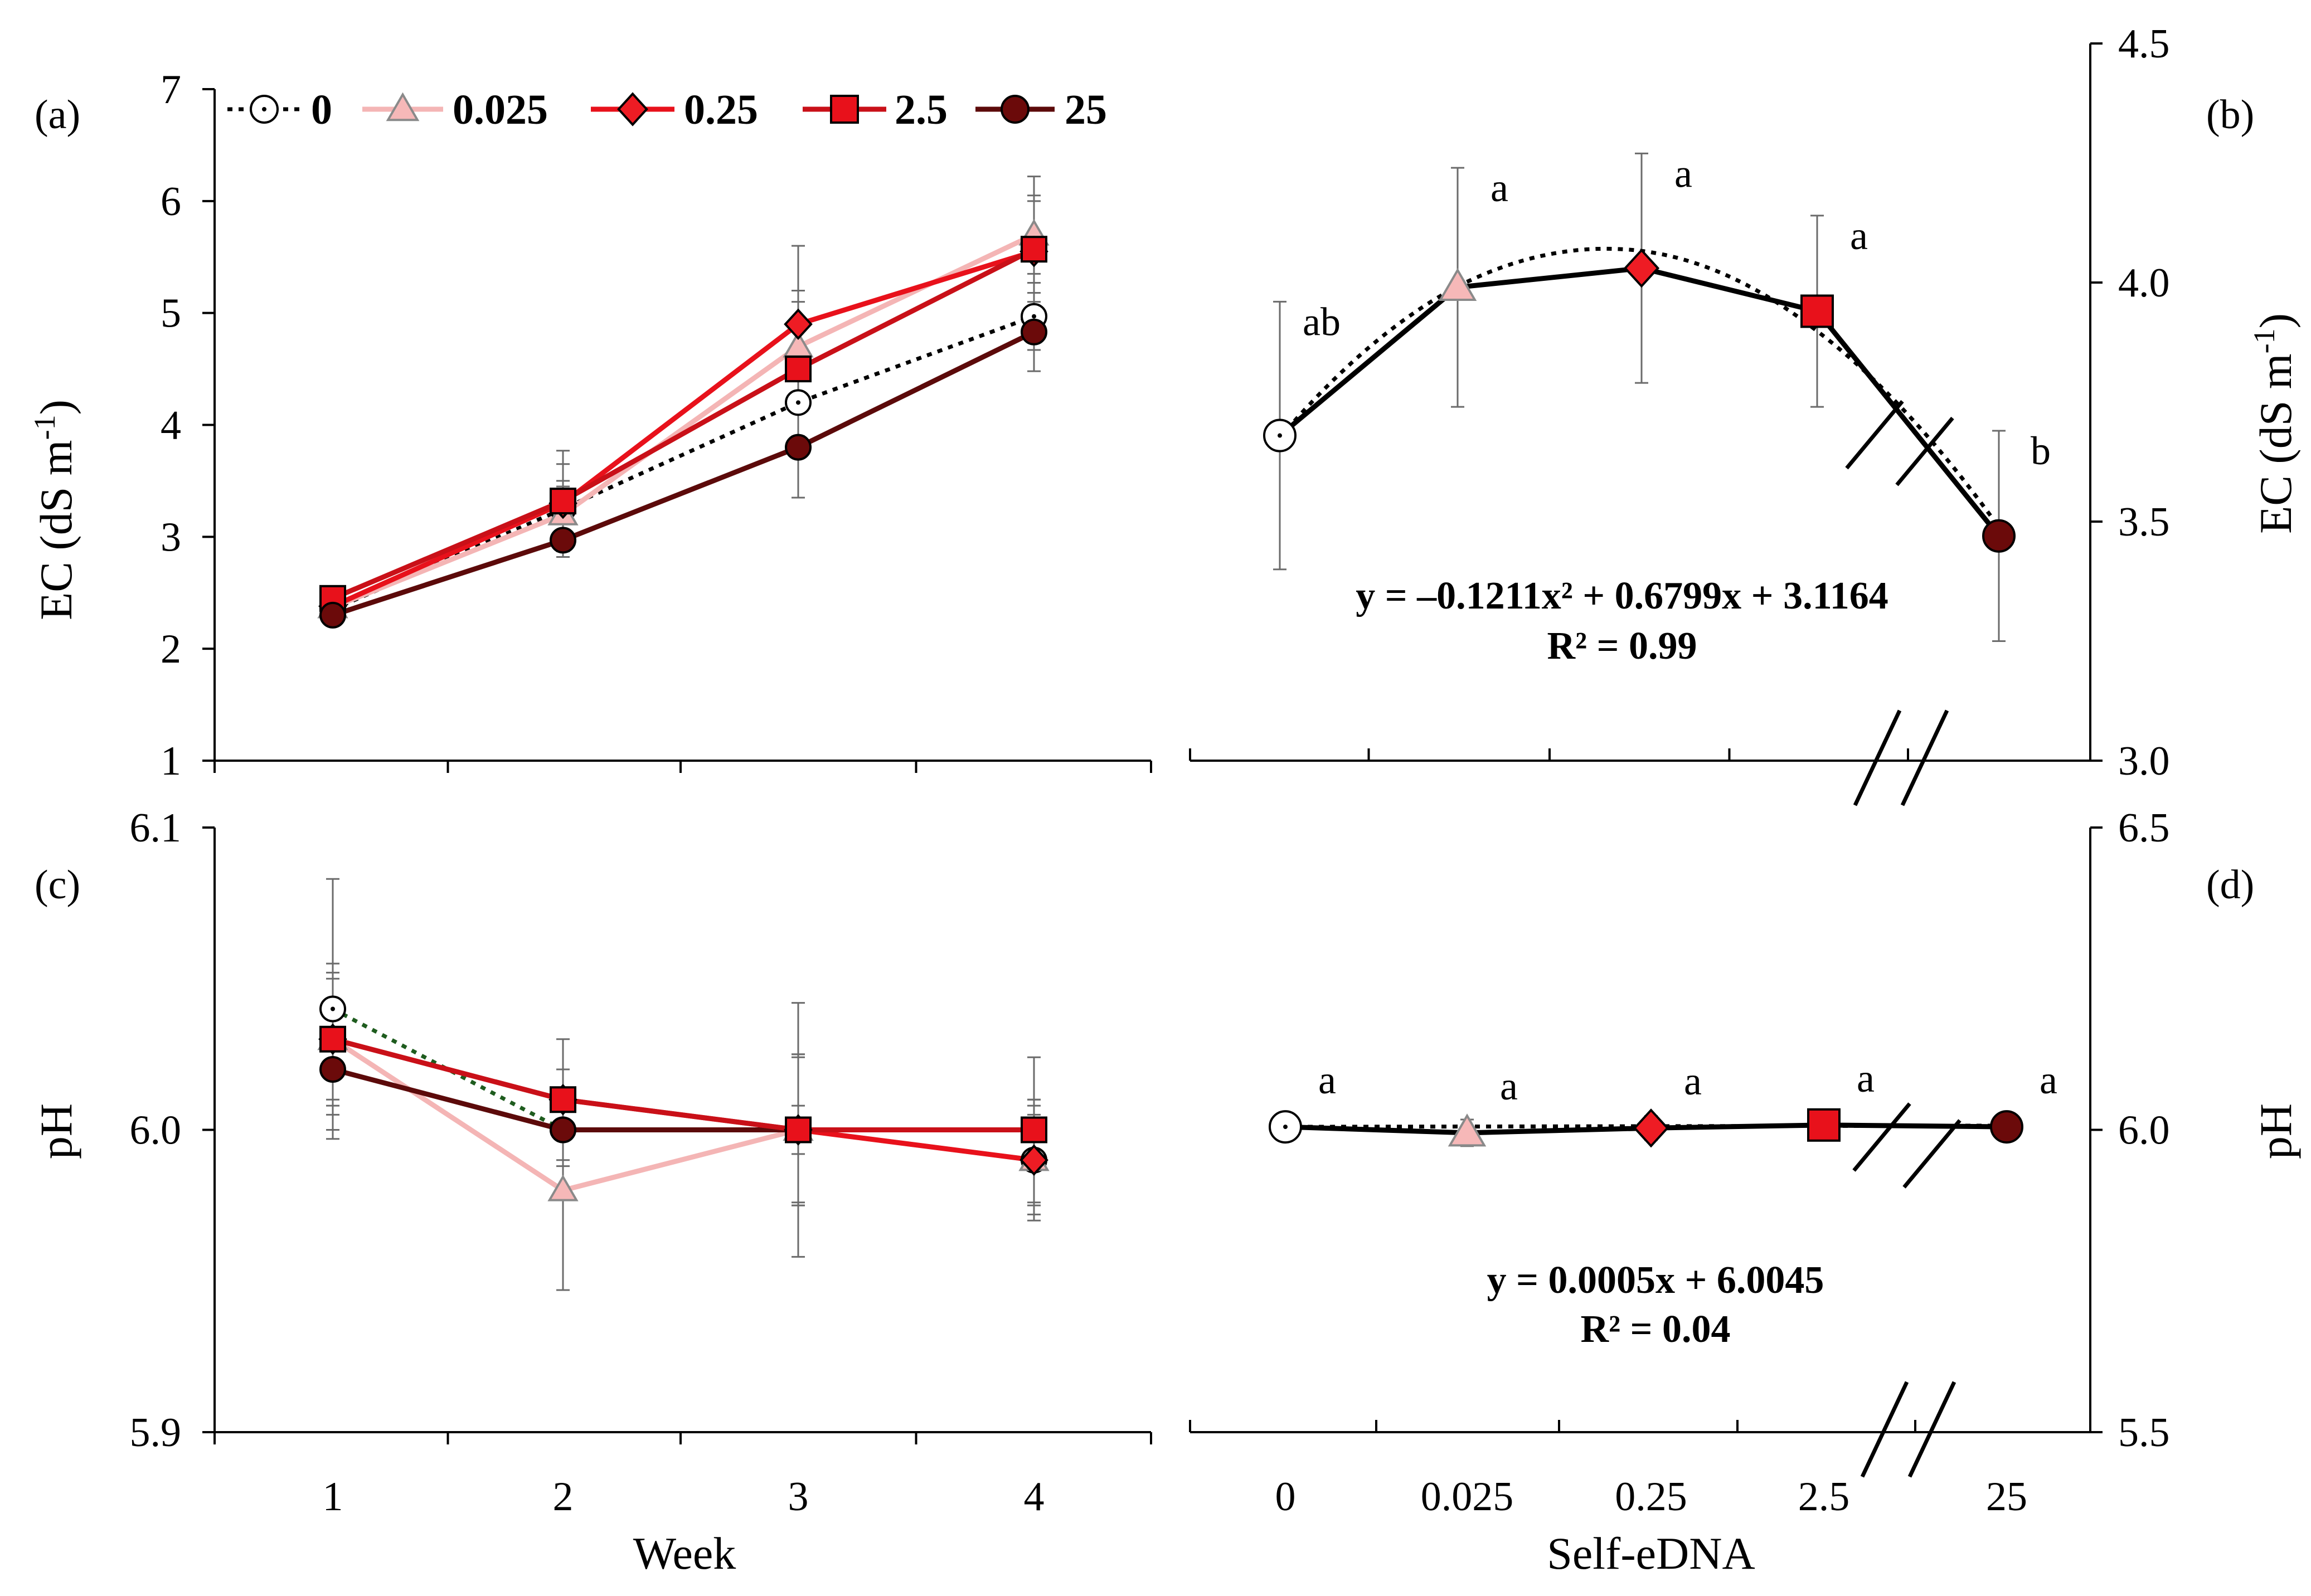 Image resolution: width=2311 pixels, height=1596 pixels. What do you see at coordinates (2144, 828) in the screenshot?
I see `tick-label-d-y-2: 6.5` at bounding box center [2144, 828].